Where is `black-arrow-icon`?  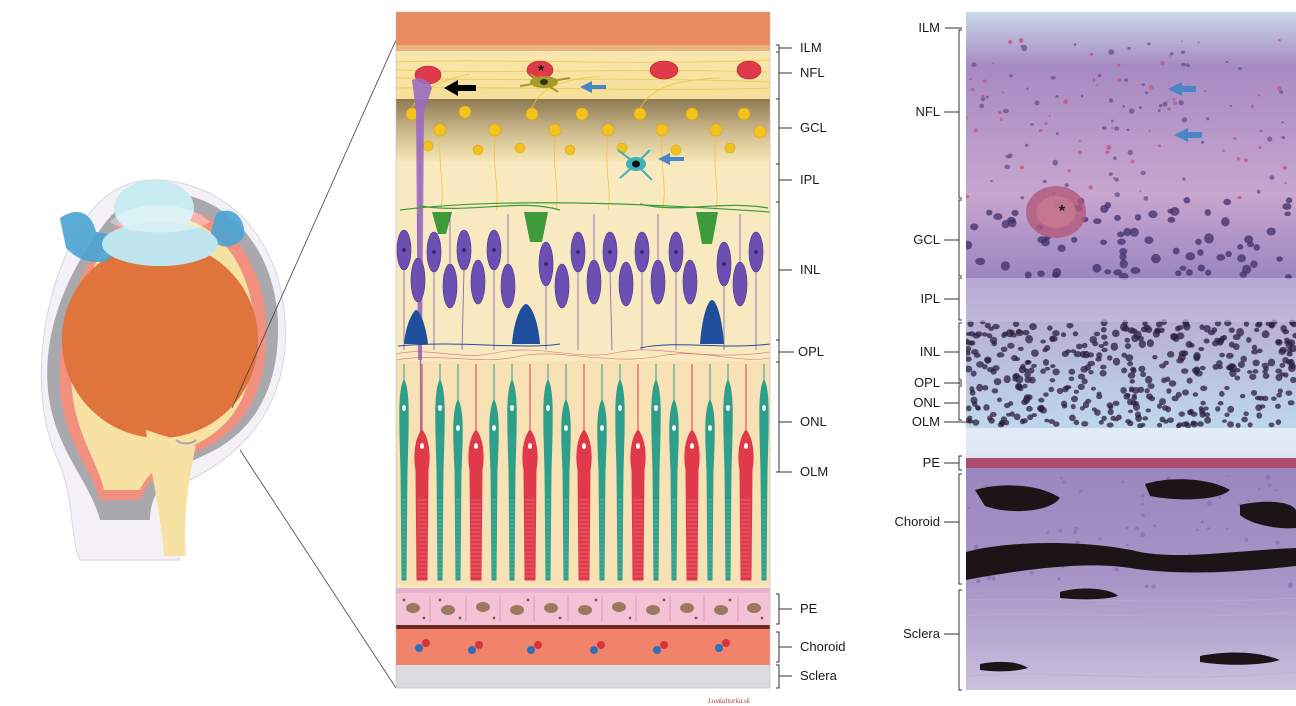
black-arrow-icon is located at coordinates (460, 88).